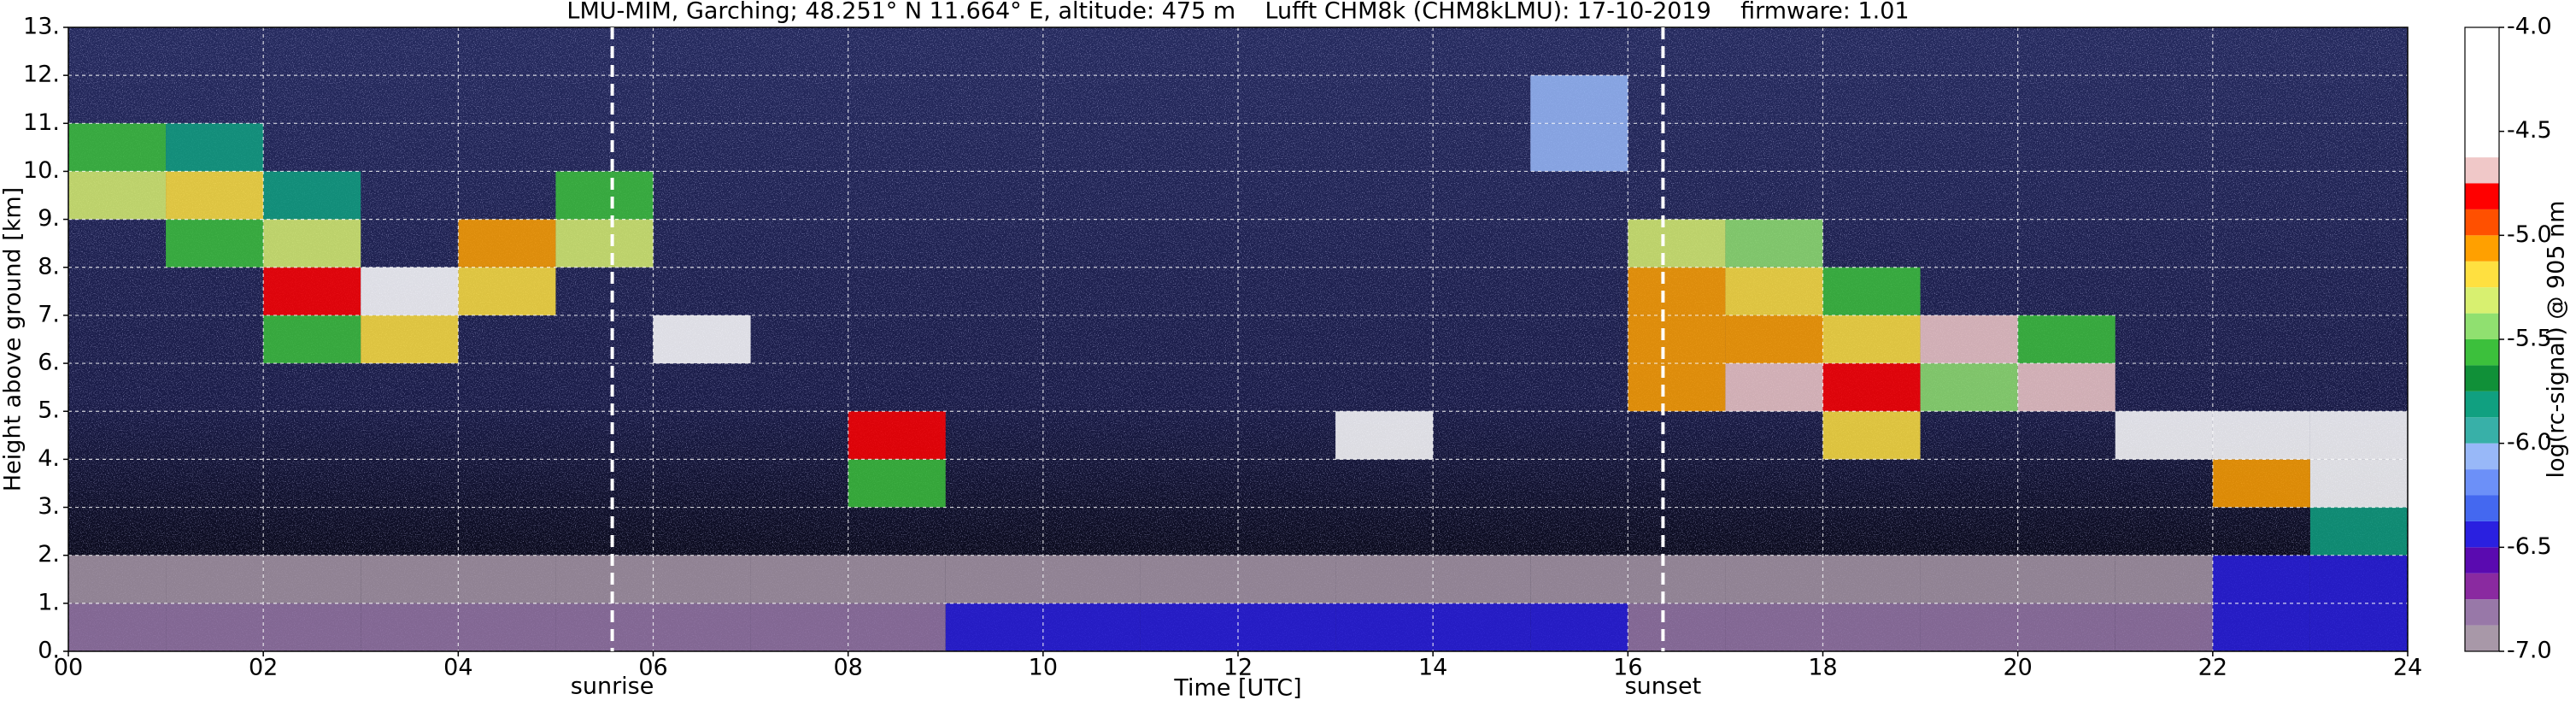 Image resolution: width=2576 pixels, height=706 pixels. I want to click on x-tick-label: 18, so click(1822, 668).